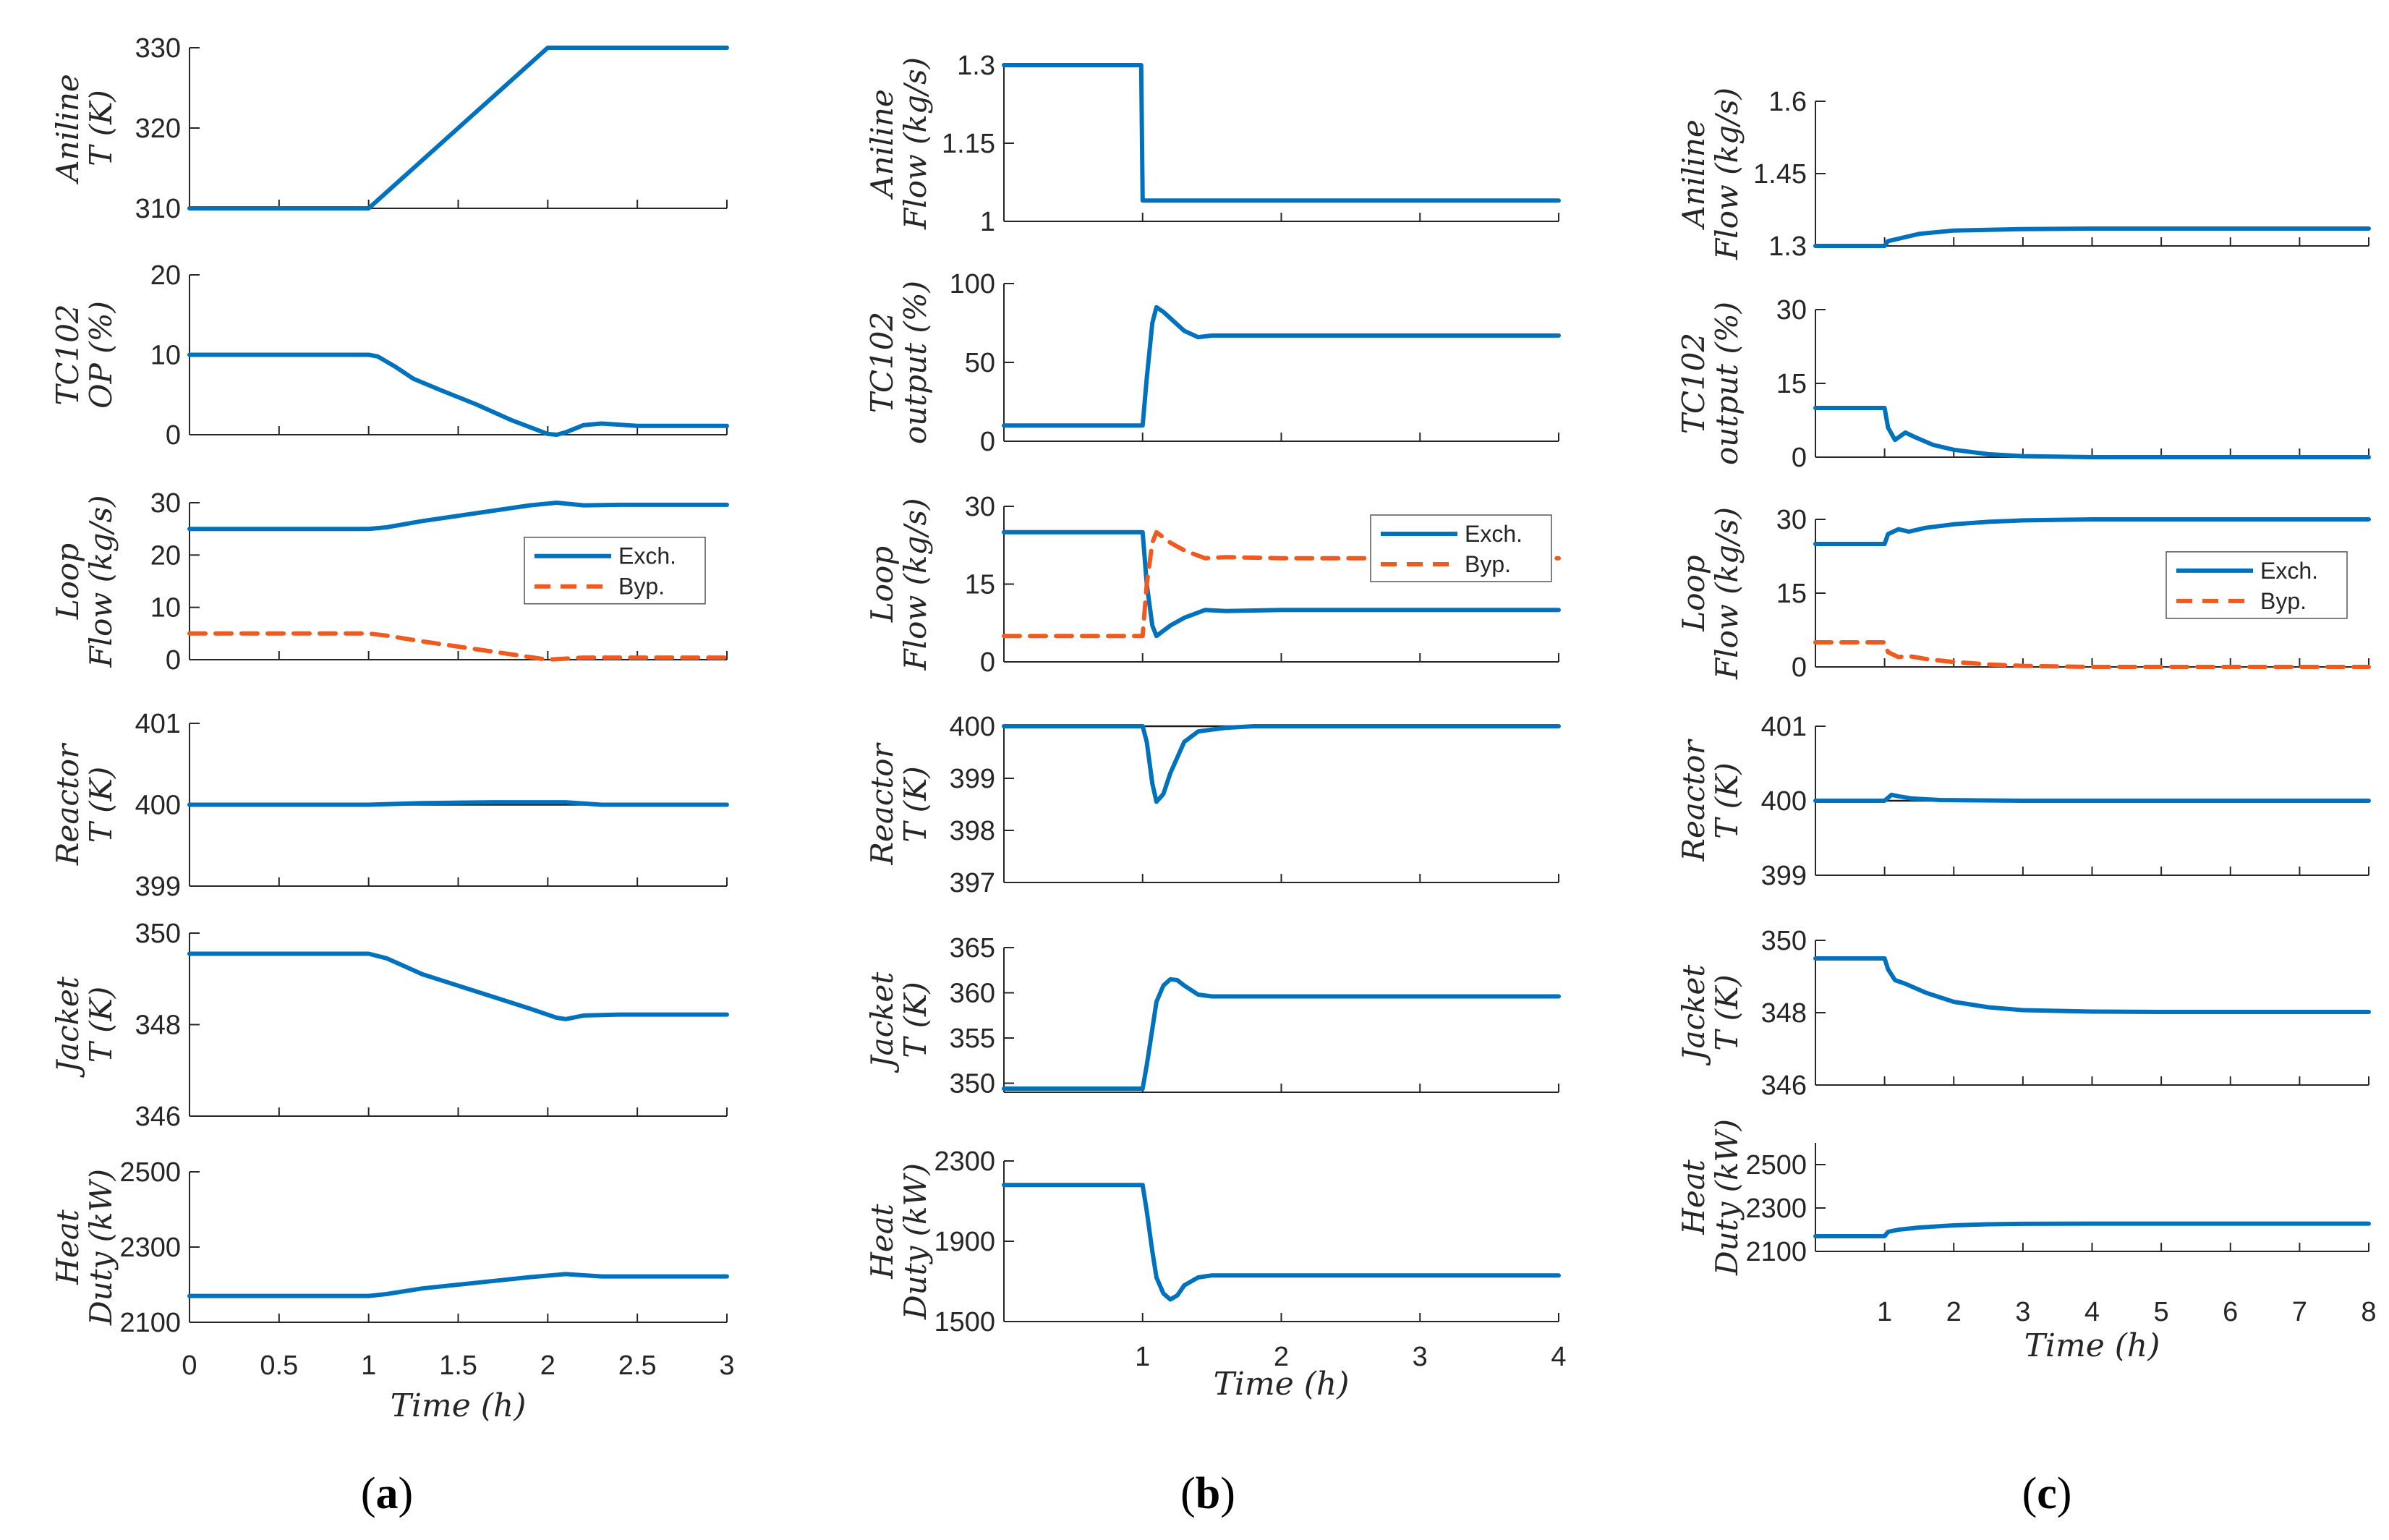 The height and width of the screenshot is (1540, 2389). I want to click on x-tick-label: 2.5, so click(637, 1365).